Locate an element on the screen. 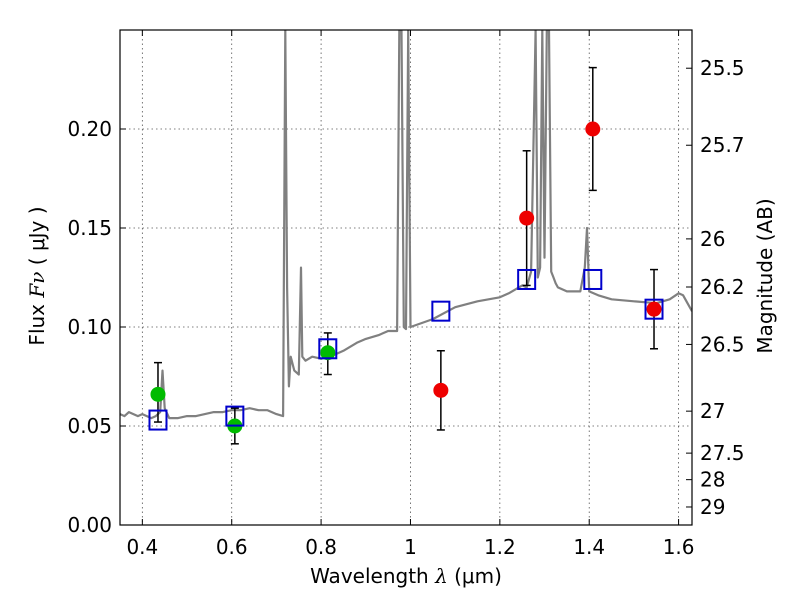  mag-tick-label: 29 is located at coordinates (712, 507).